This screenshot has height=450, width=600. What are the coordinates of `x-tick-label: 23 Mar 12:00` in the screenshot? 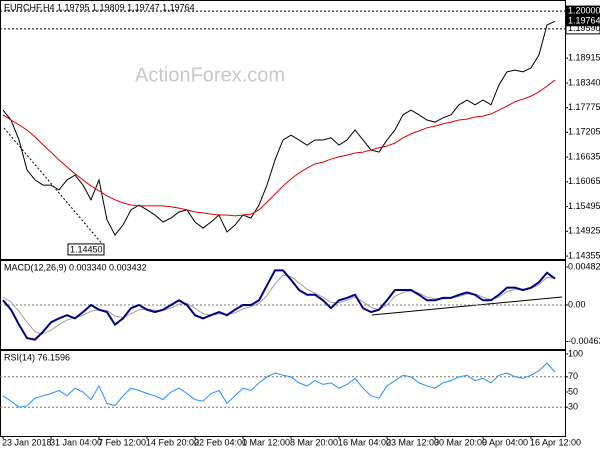 It's located at (412, 442).